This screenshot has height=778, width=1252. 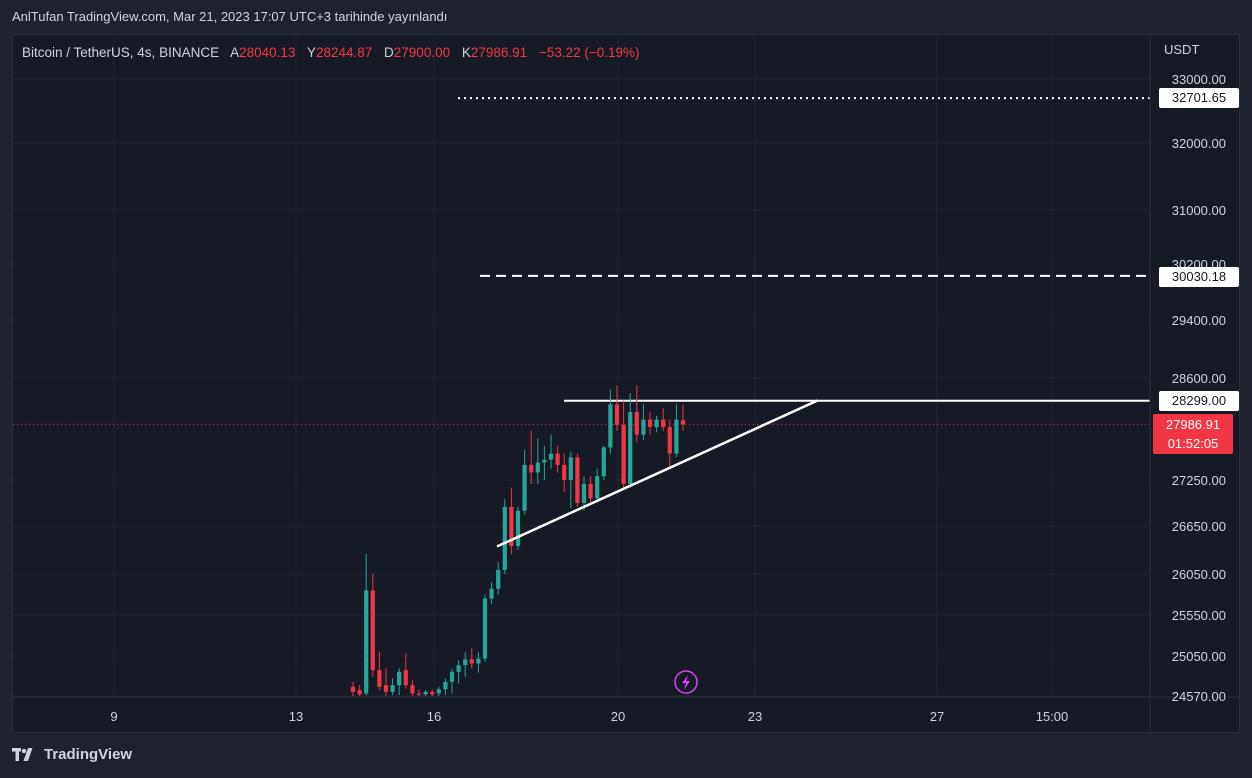 What do you see at coordinates (499, 52) in the screenshot?
I see `close-value: 27986.91` at bounding box center [499, 52].